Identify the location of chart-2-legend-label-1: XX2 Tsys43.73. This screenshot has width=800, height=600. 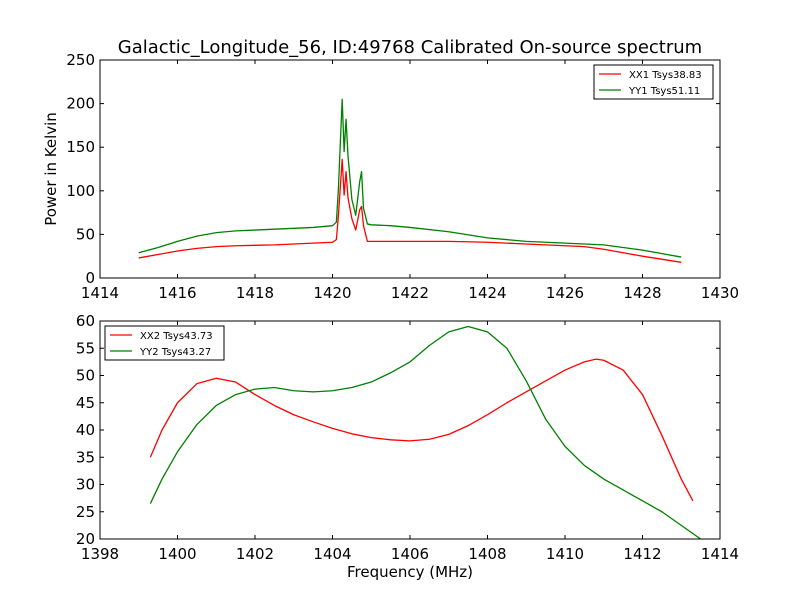
(176, 336).